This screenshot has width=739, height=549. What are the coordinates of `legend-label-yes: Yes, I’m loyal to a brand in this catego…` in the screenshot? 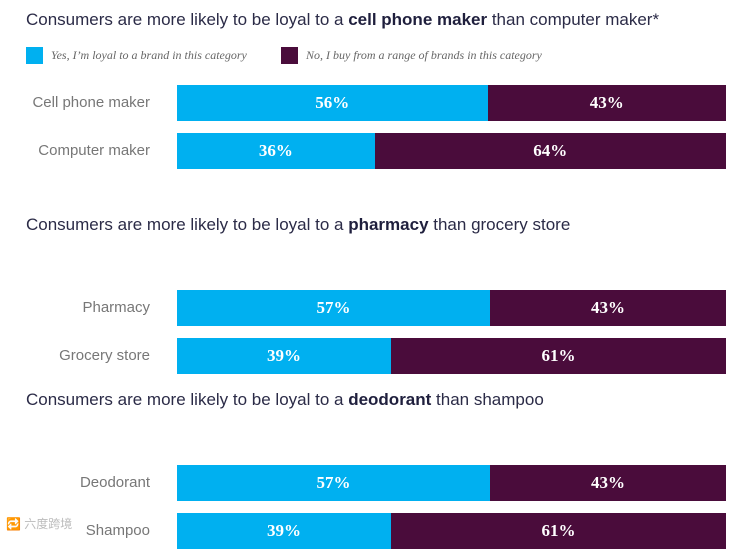 It's located at (149, 55).